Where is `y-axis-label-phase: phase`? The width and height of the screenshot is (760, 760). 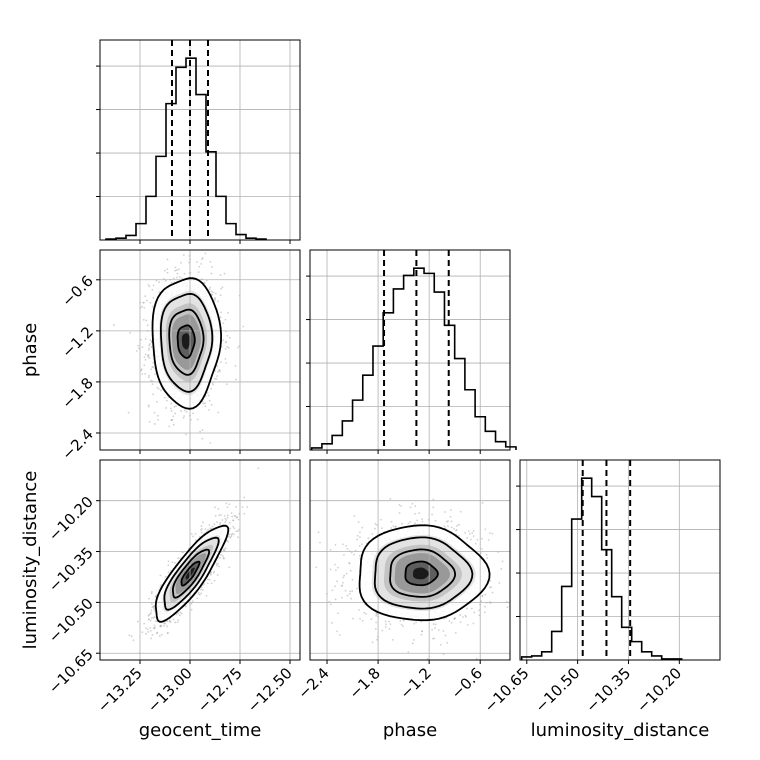
y-axis-label-phase: phase is located at coordinates (30, 350).